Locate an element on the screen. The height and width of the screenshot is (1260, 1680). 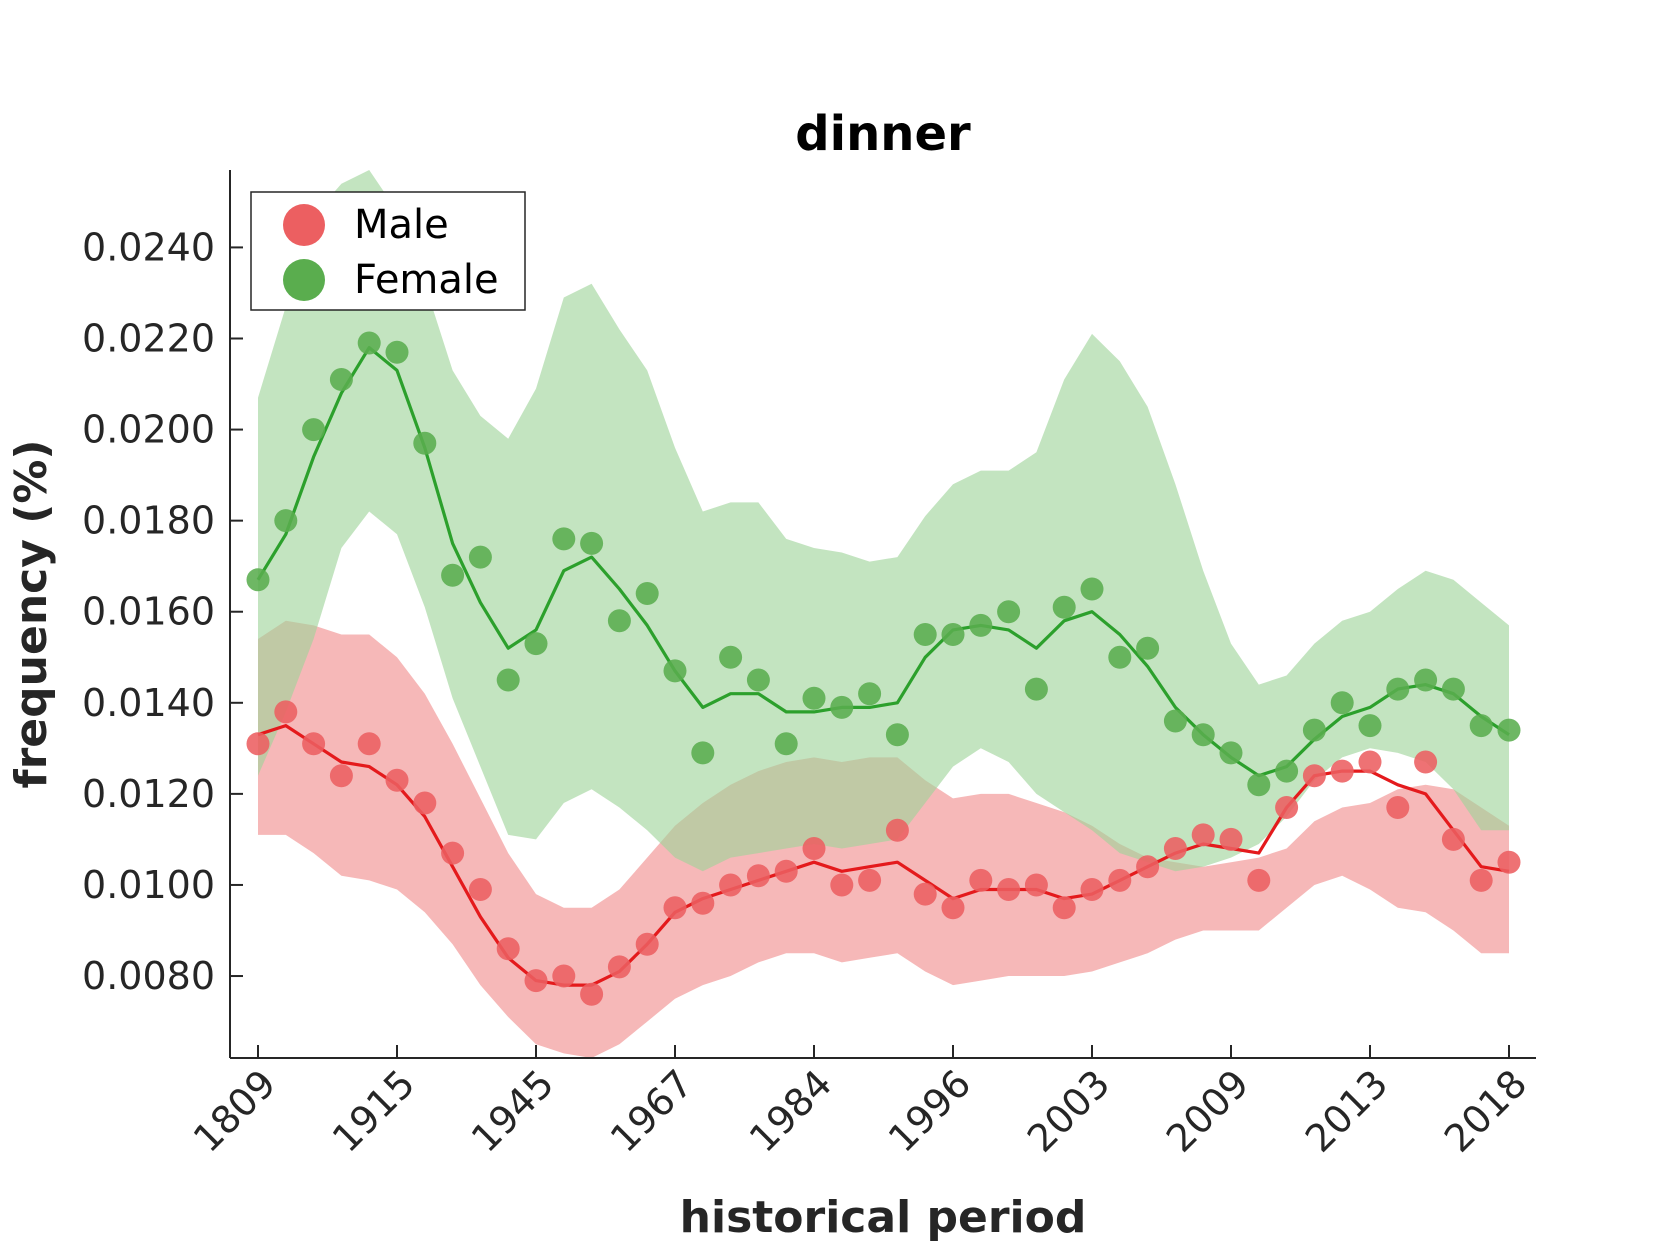
y-tick-label: 0.0180 is located at coordinates (148, 521).